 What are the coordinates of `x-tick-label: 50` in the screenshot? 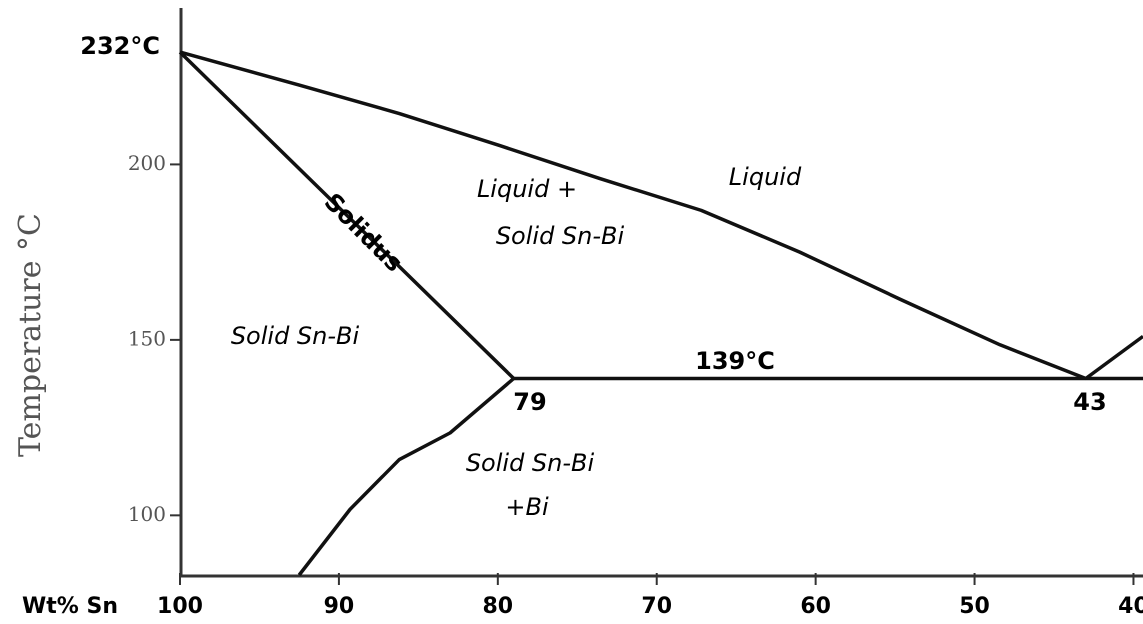 It's located at (974, 606).